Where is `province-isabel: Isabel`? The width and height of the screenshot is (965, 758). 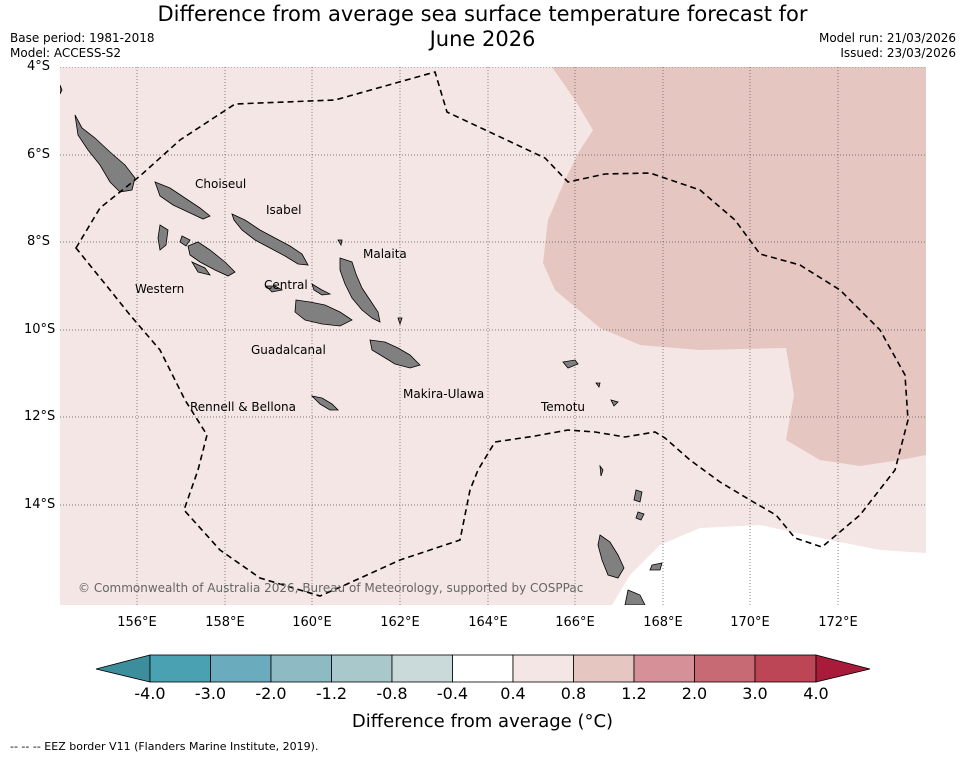 province-isabel: Isabel is located at coordinates (283, 210).